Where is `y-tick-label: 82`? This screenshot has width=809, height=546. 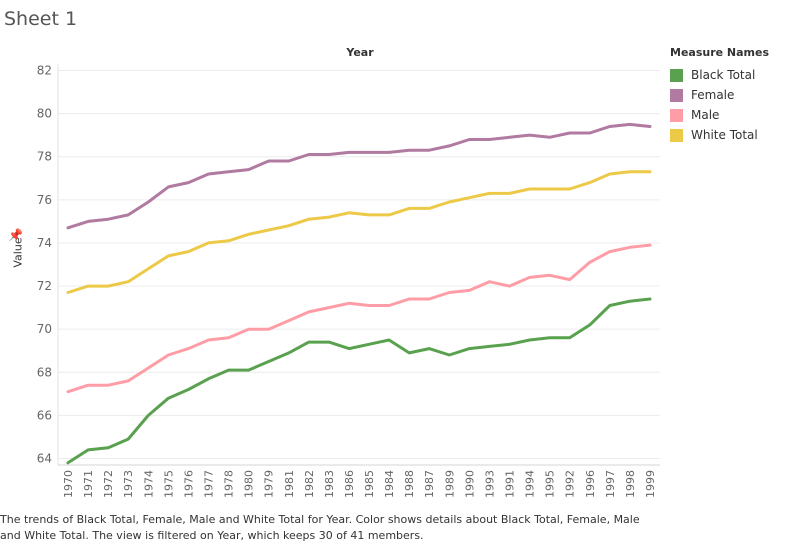 y-tick-label: 82 is located at coordinates (44, 70).